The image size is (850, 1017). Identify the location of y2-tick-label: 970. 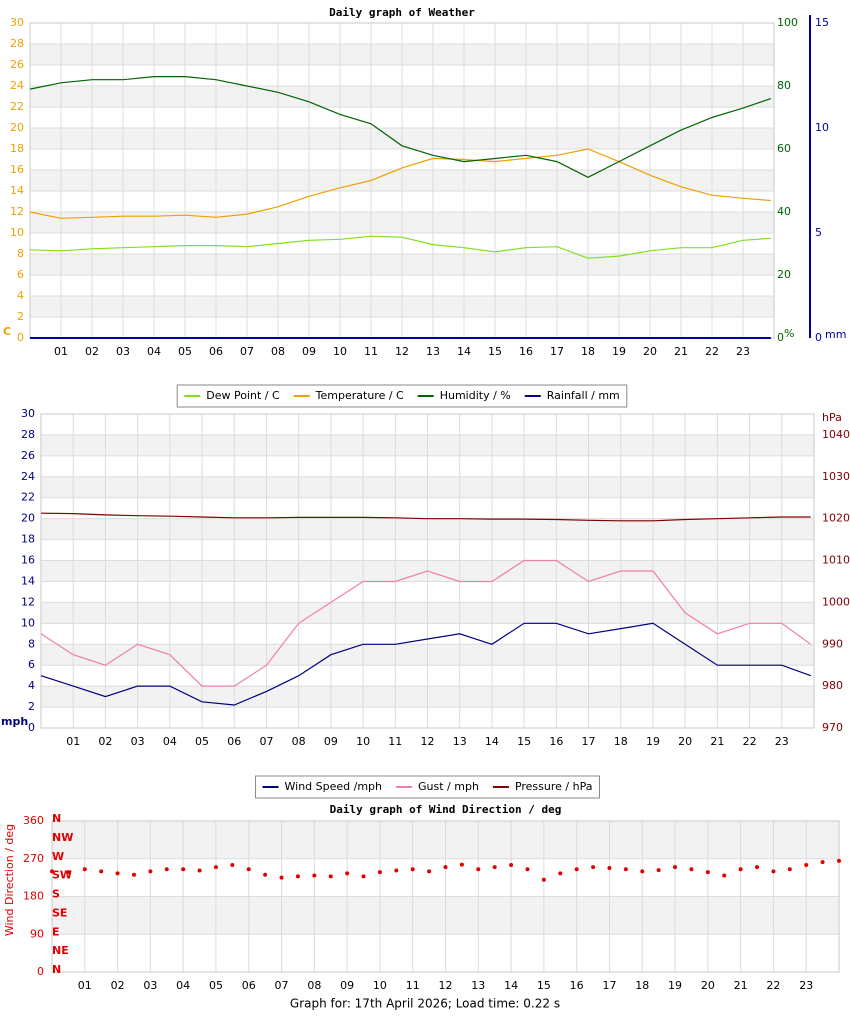
(832, 727).